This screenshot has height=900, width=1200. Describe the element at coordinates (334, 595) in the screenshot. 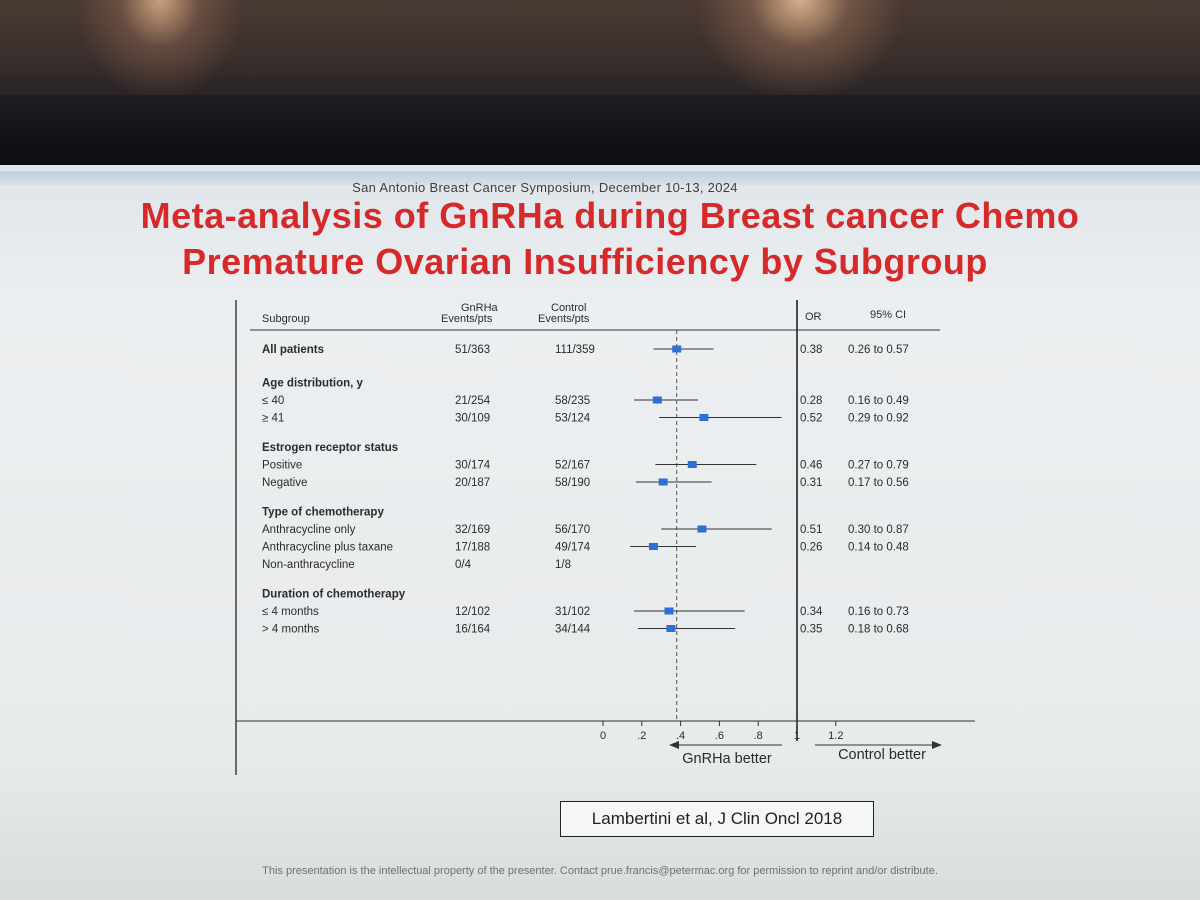

I see `subgroup-heading: Duration of chemotherapy` at that location.